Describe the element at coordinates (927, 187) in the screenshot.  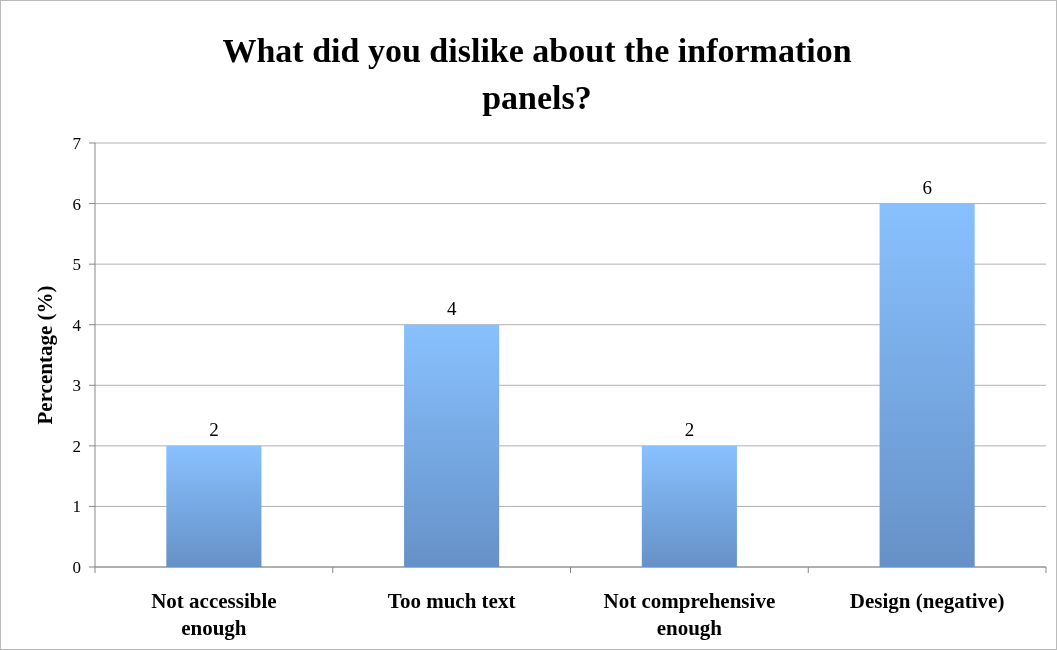
I see `data-label: 6` at that location.